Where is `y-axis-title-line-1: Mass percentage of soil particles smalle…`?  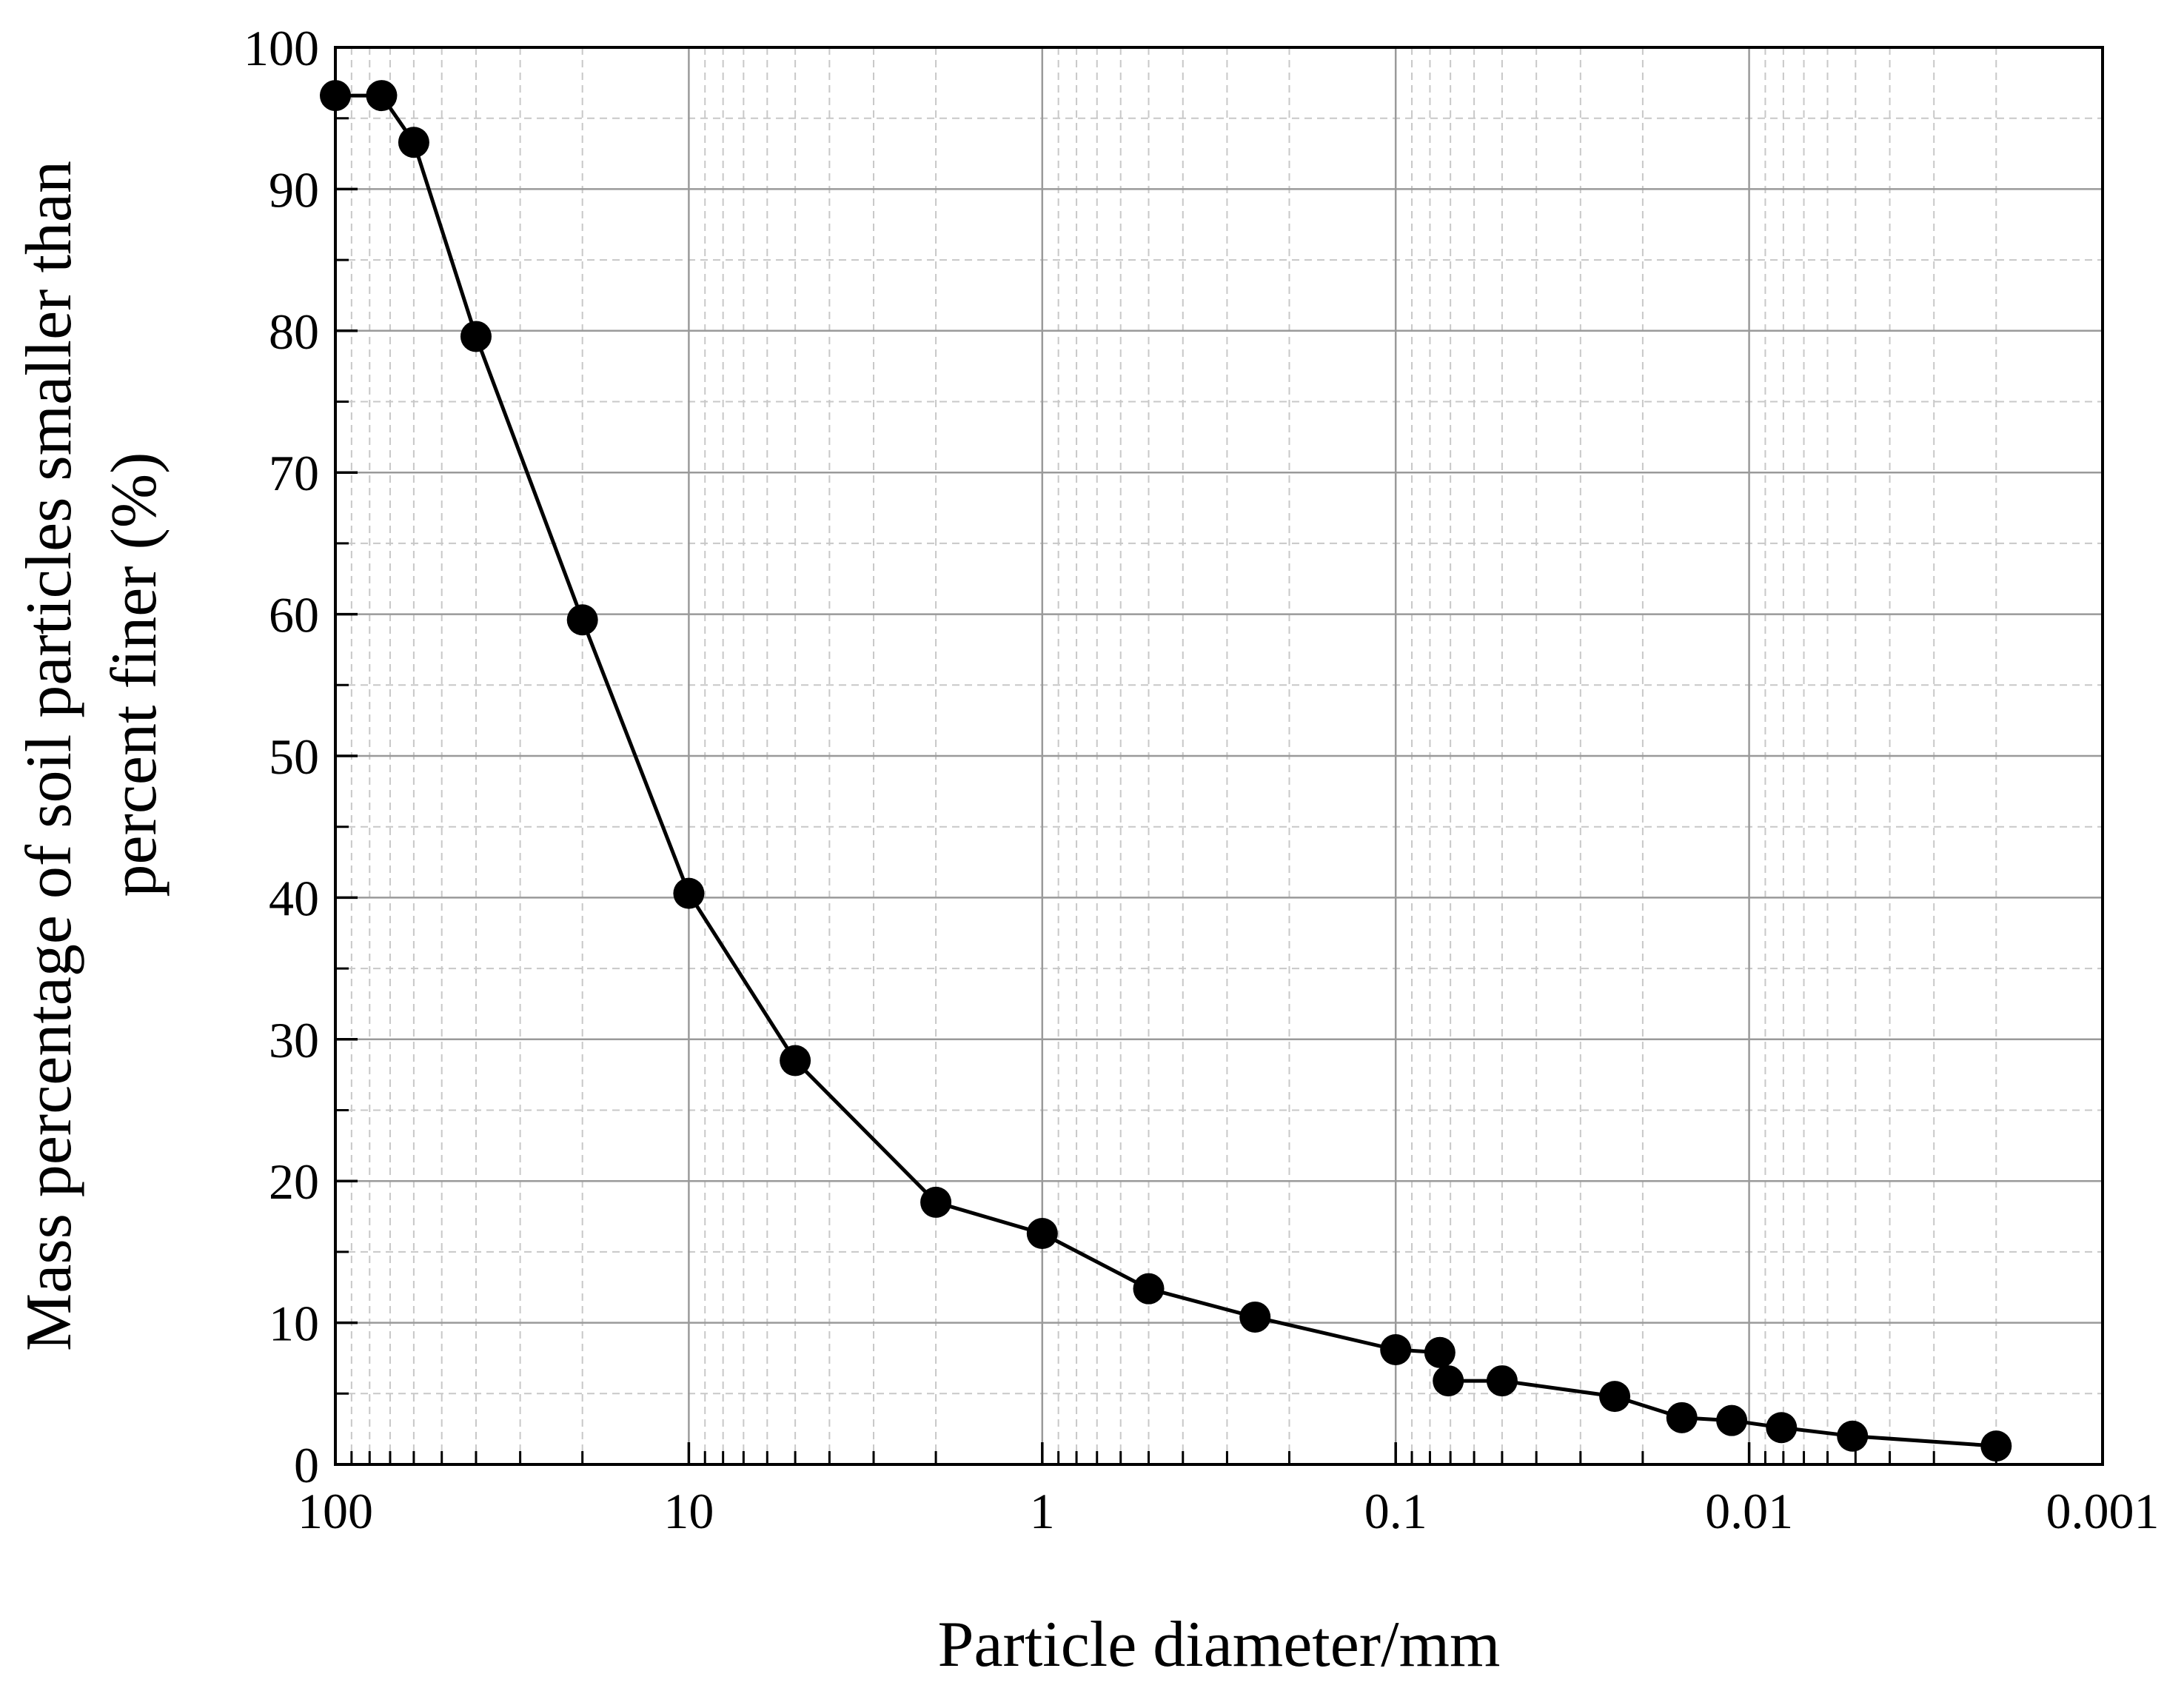 y-axis-title-line-1: Mass percentage of soil particles smalle… is located at coordinates (49, 756).